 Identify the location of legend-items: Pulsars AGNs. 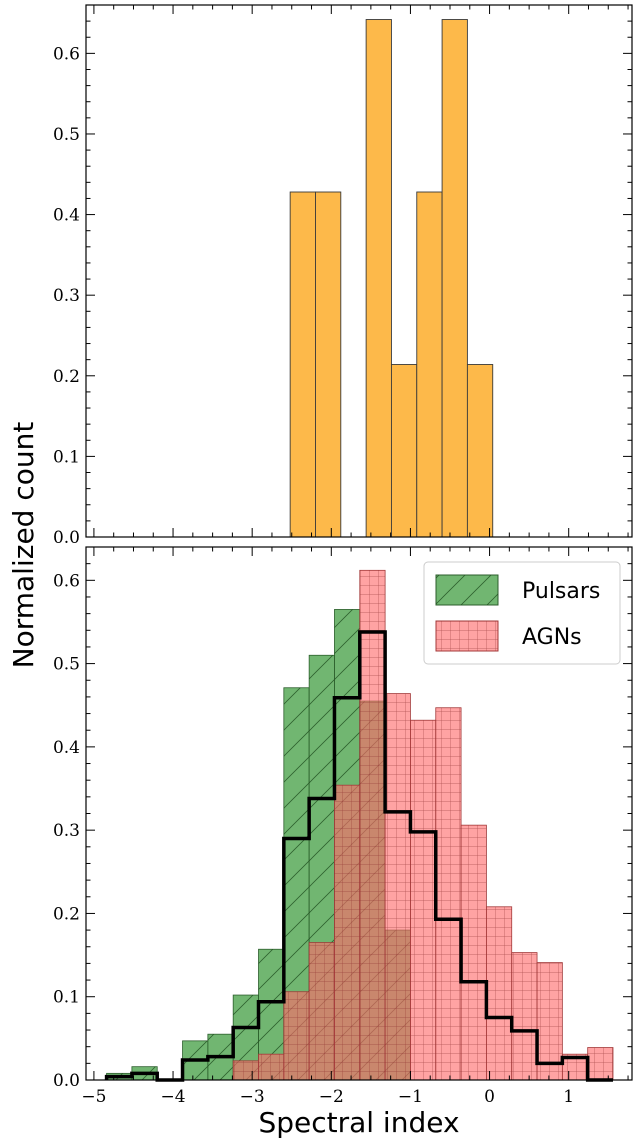
(517, 613).